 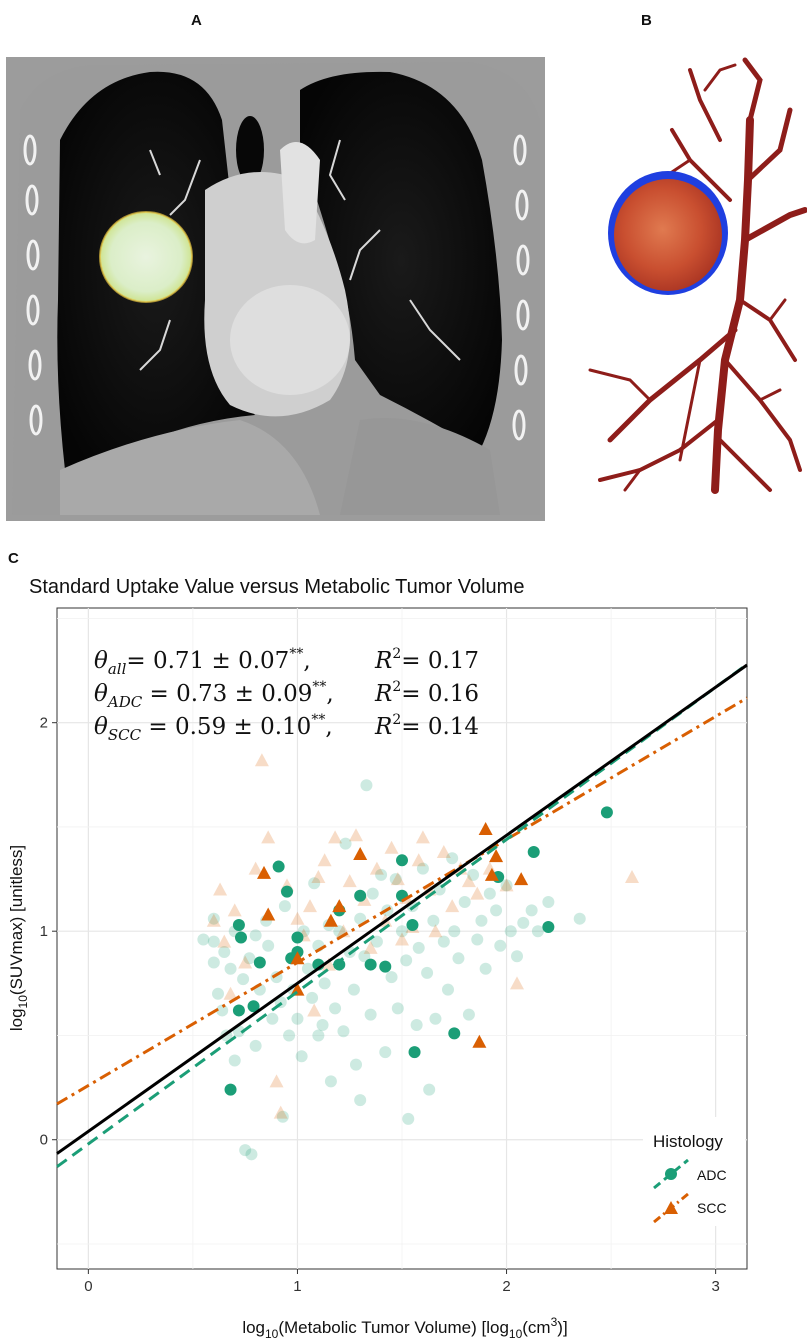 What do you see at coordinates (712, 1175) in the screenshot?
I see `legend-adc-label: ADC` at bounding box center [712, 1175].